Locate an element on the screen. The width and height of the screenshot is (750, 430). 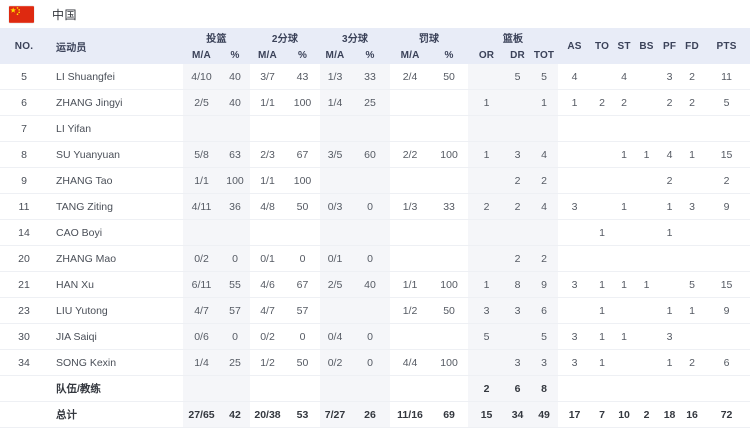
table-row: 14 CAO Boyi 1 1 is located at coordinates (375, 232).